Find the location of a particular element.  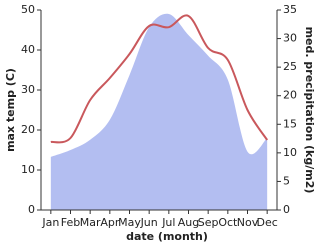

x-tick-label: Nov is located at coordinates (248, 222).